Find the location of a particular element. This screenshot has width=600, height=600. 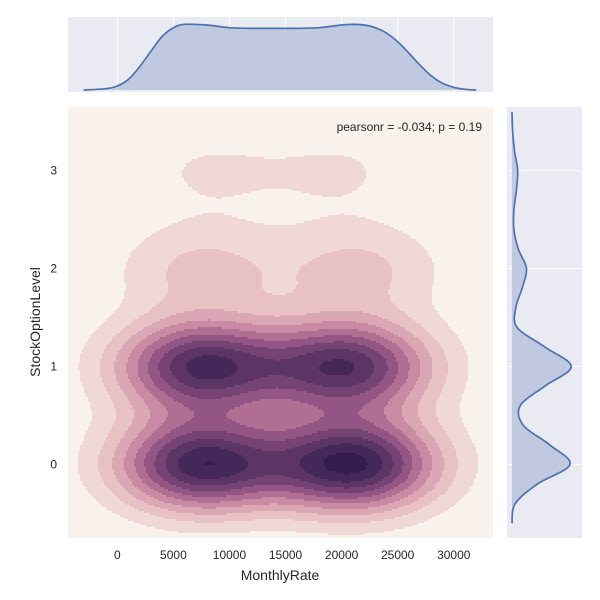

pearson-annotation: pearsonr = -0.034; p = 0.19 is located at coordinates (410, 127).